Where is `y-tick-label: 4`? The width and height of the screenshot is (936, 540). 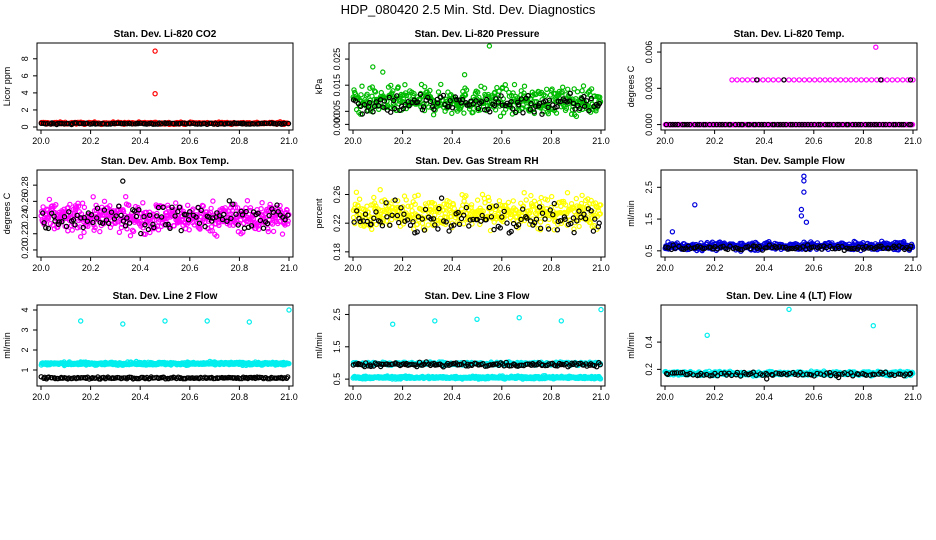 y-tick-label: 4 is located at coordinates (25, 92).